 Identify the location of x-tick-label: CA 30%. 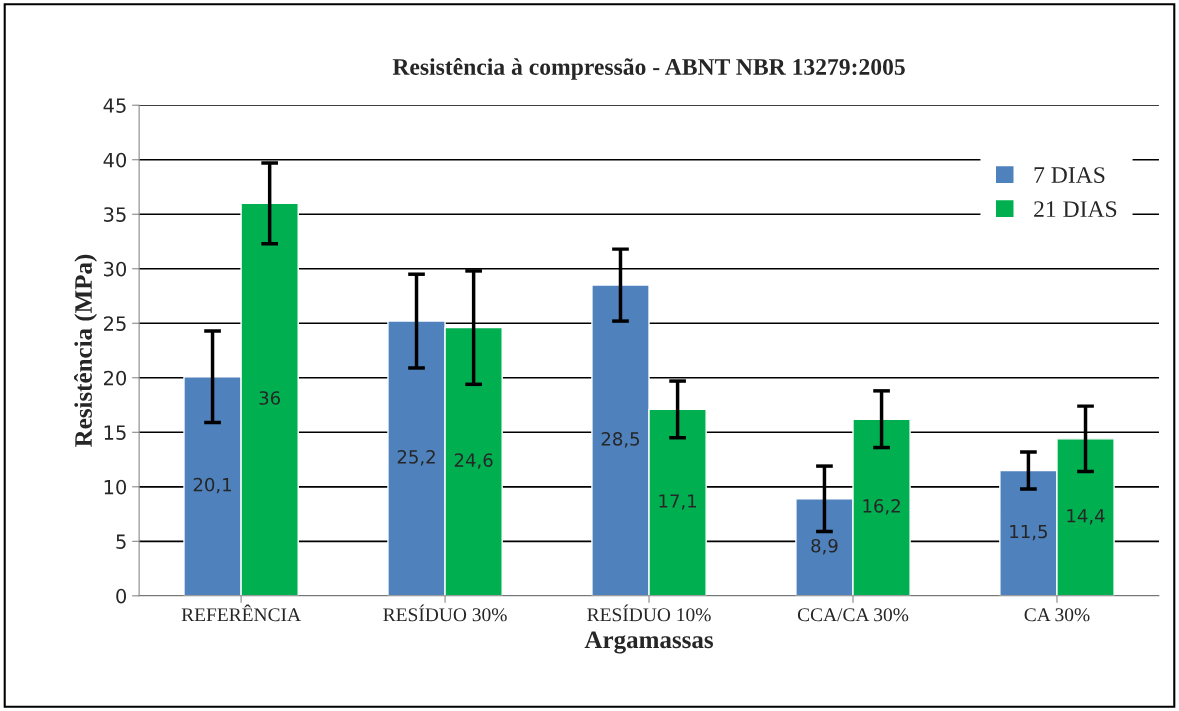
(1057, 615).